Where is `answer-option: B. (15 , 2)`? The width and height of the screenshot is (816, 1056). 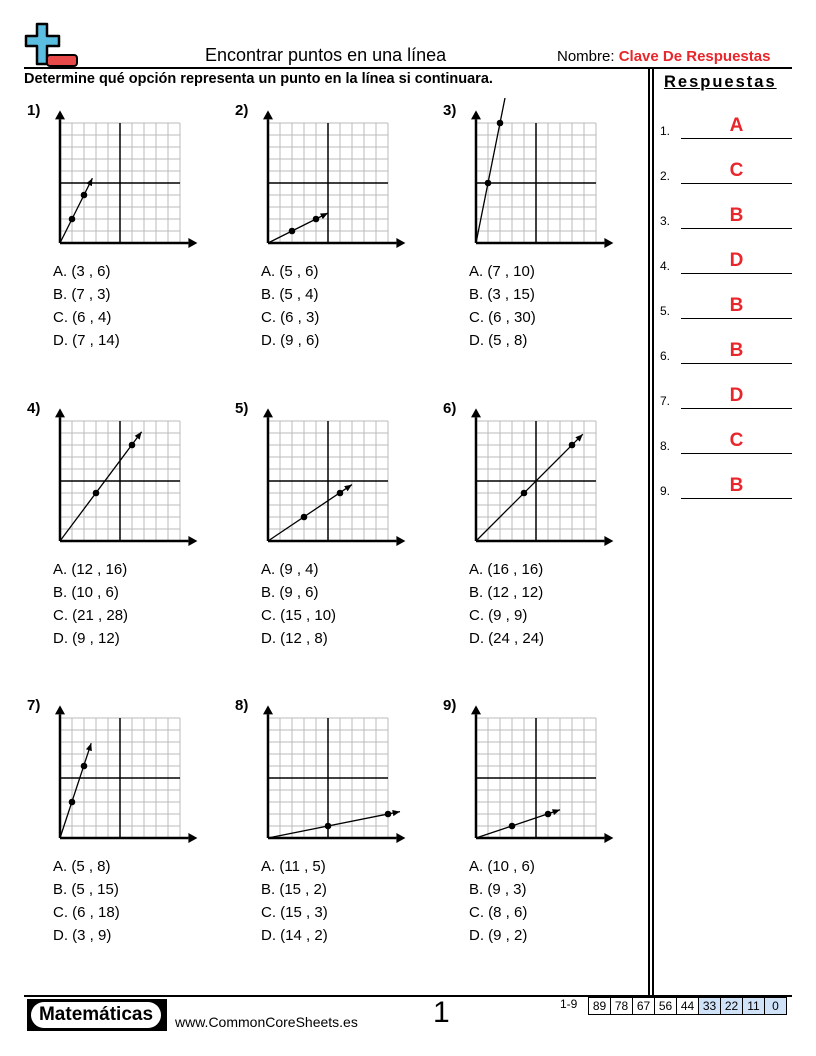 answer-option: B. (15 , 2) is located at coordinates (294, 889).